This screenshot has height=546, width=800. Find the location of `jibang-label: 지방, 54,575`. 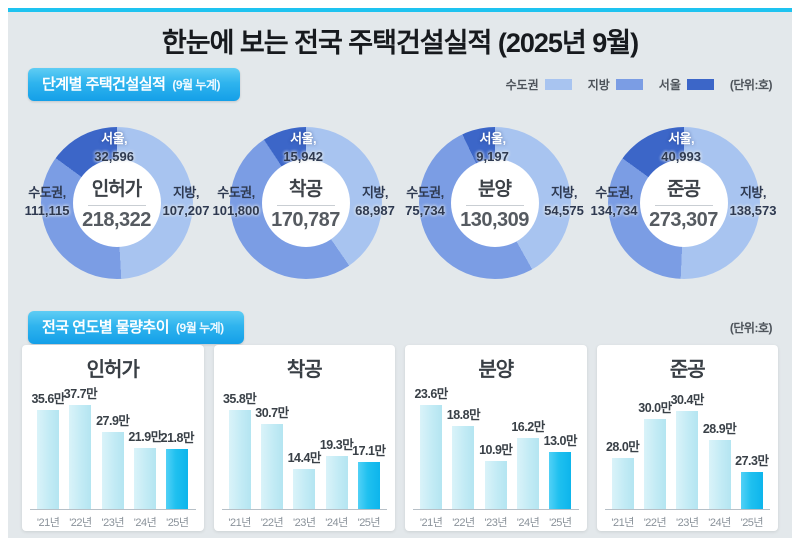

jibang-label: 지방, 54,575 is located at coordinates (564, 201).